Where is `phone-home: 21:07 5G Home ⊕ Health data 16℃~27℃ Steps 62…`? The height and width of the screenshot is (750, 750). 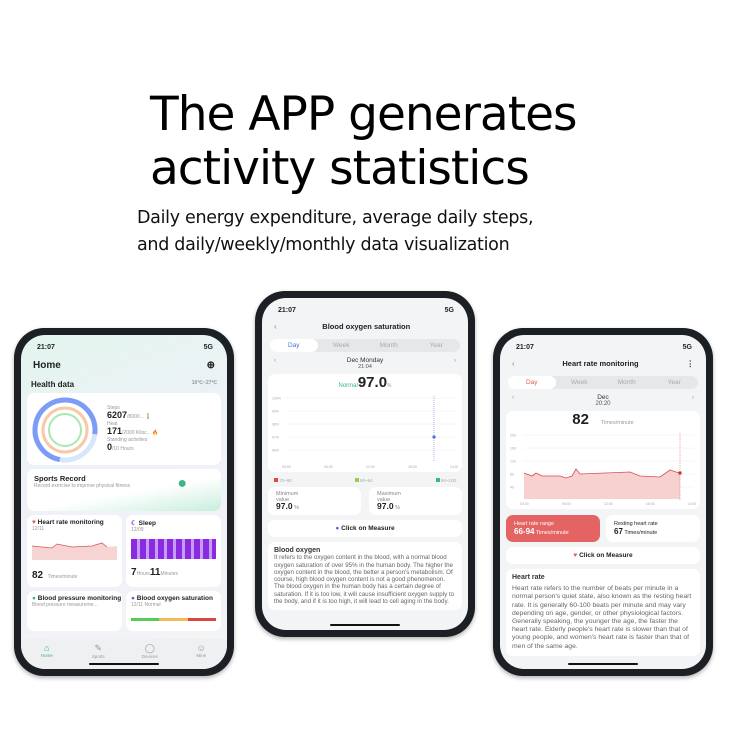
phone-home: 21:07 5G Home ⊕ Health data 16℃~27℃ Steps 62… is located at coordinates (124, 502).